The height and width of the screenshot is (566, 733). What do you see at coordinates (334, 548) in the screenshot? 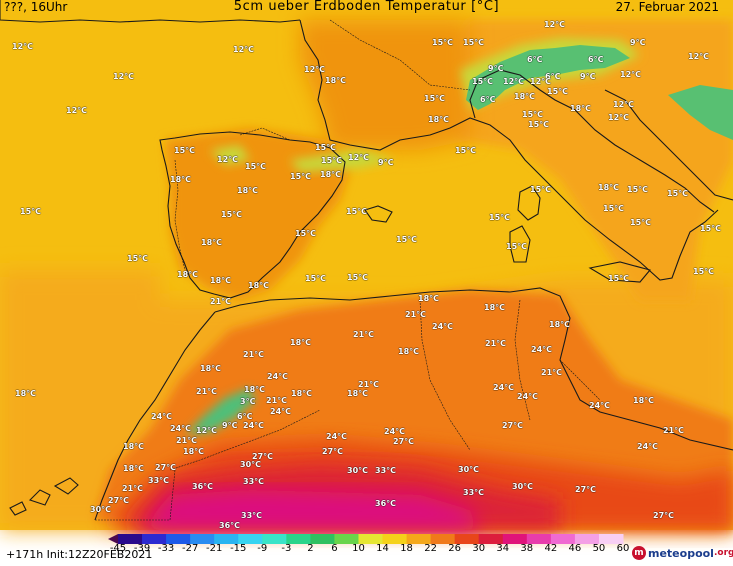
I see `colorbar-tick: 6` at bounding box center [334, 548].